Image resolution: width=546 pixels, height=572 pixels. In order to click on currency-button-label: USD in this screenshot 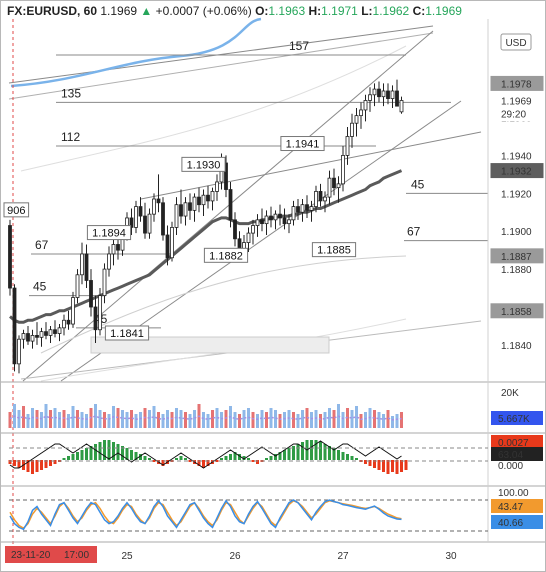, I will do `click(515, 43)`.